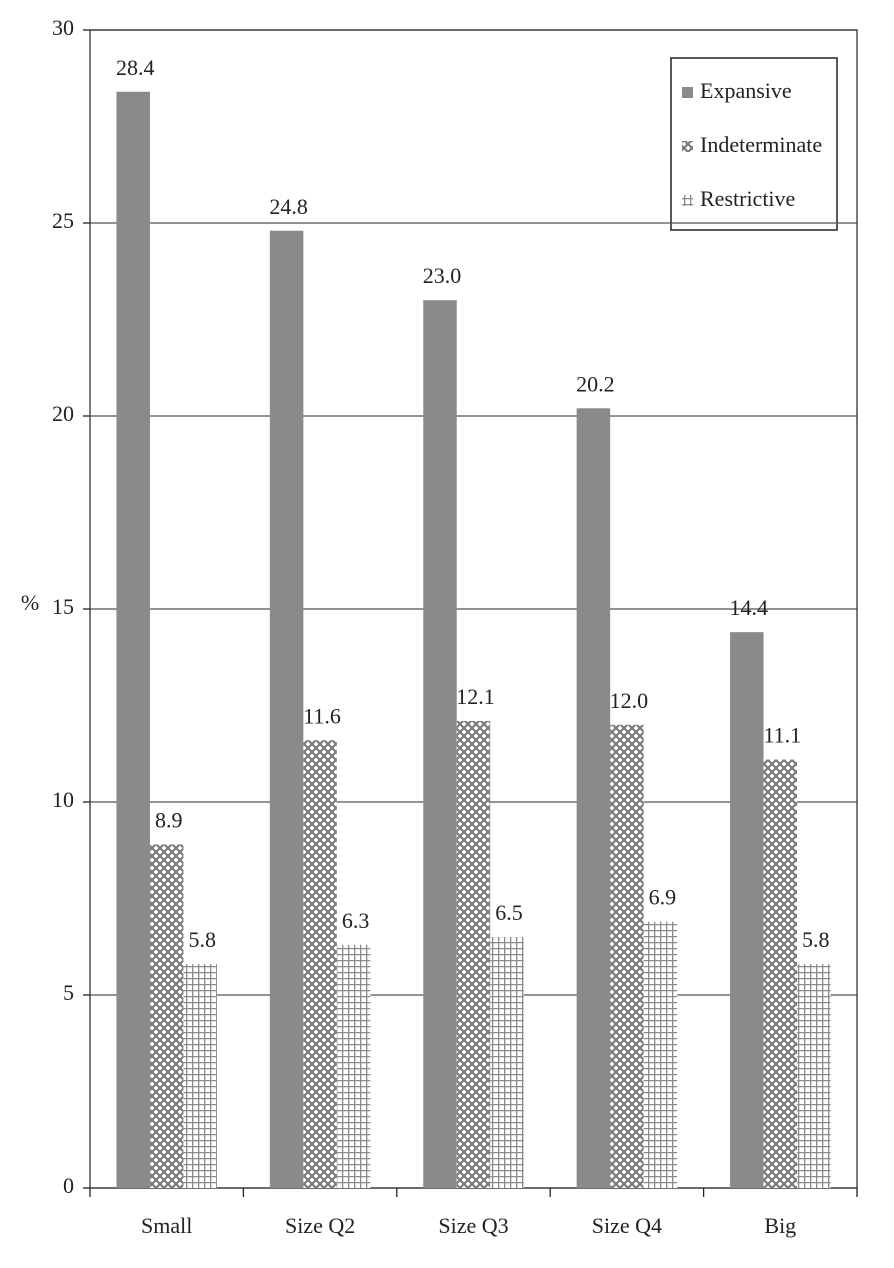 The height and width of the screenshot is (1268, 894). I want to click on value-label: 6.9, so click(663, 897).